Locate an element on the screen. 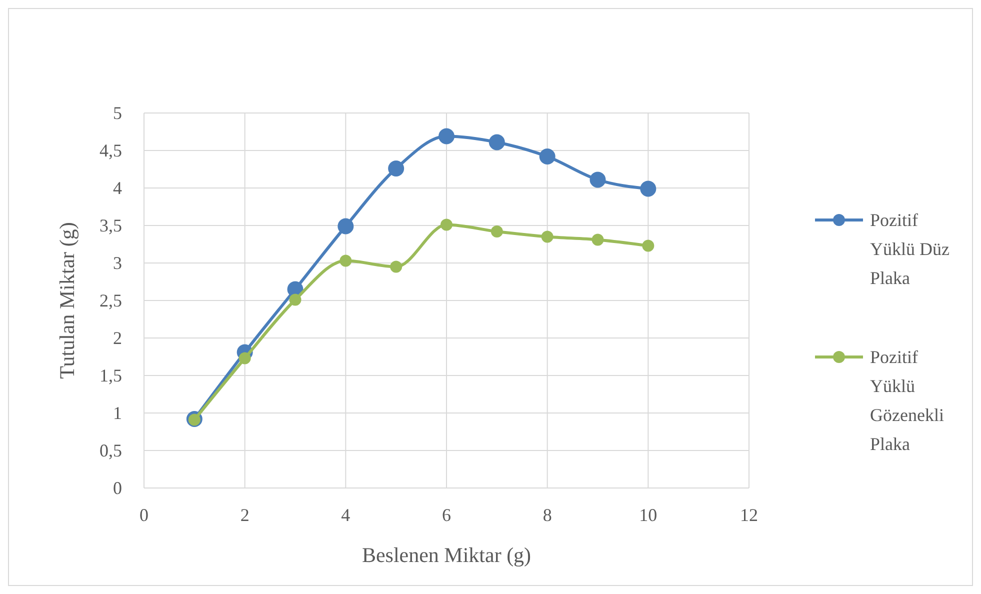 The height and width of the screenshot is (594, 981). legend-label: Pozitif Yüklü Gözenekli Plaka is located at coordinates (907, 400).